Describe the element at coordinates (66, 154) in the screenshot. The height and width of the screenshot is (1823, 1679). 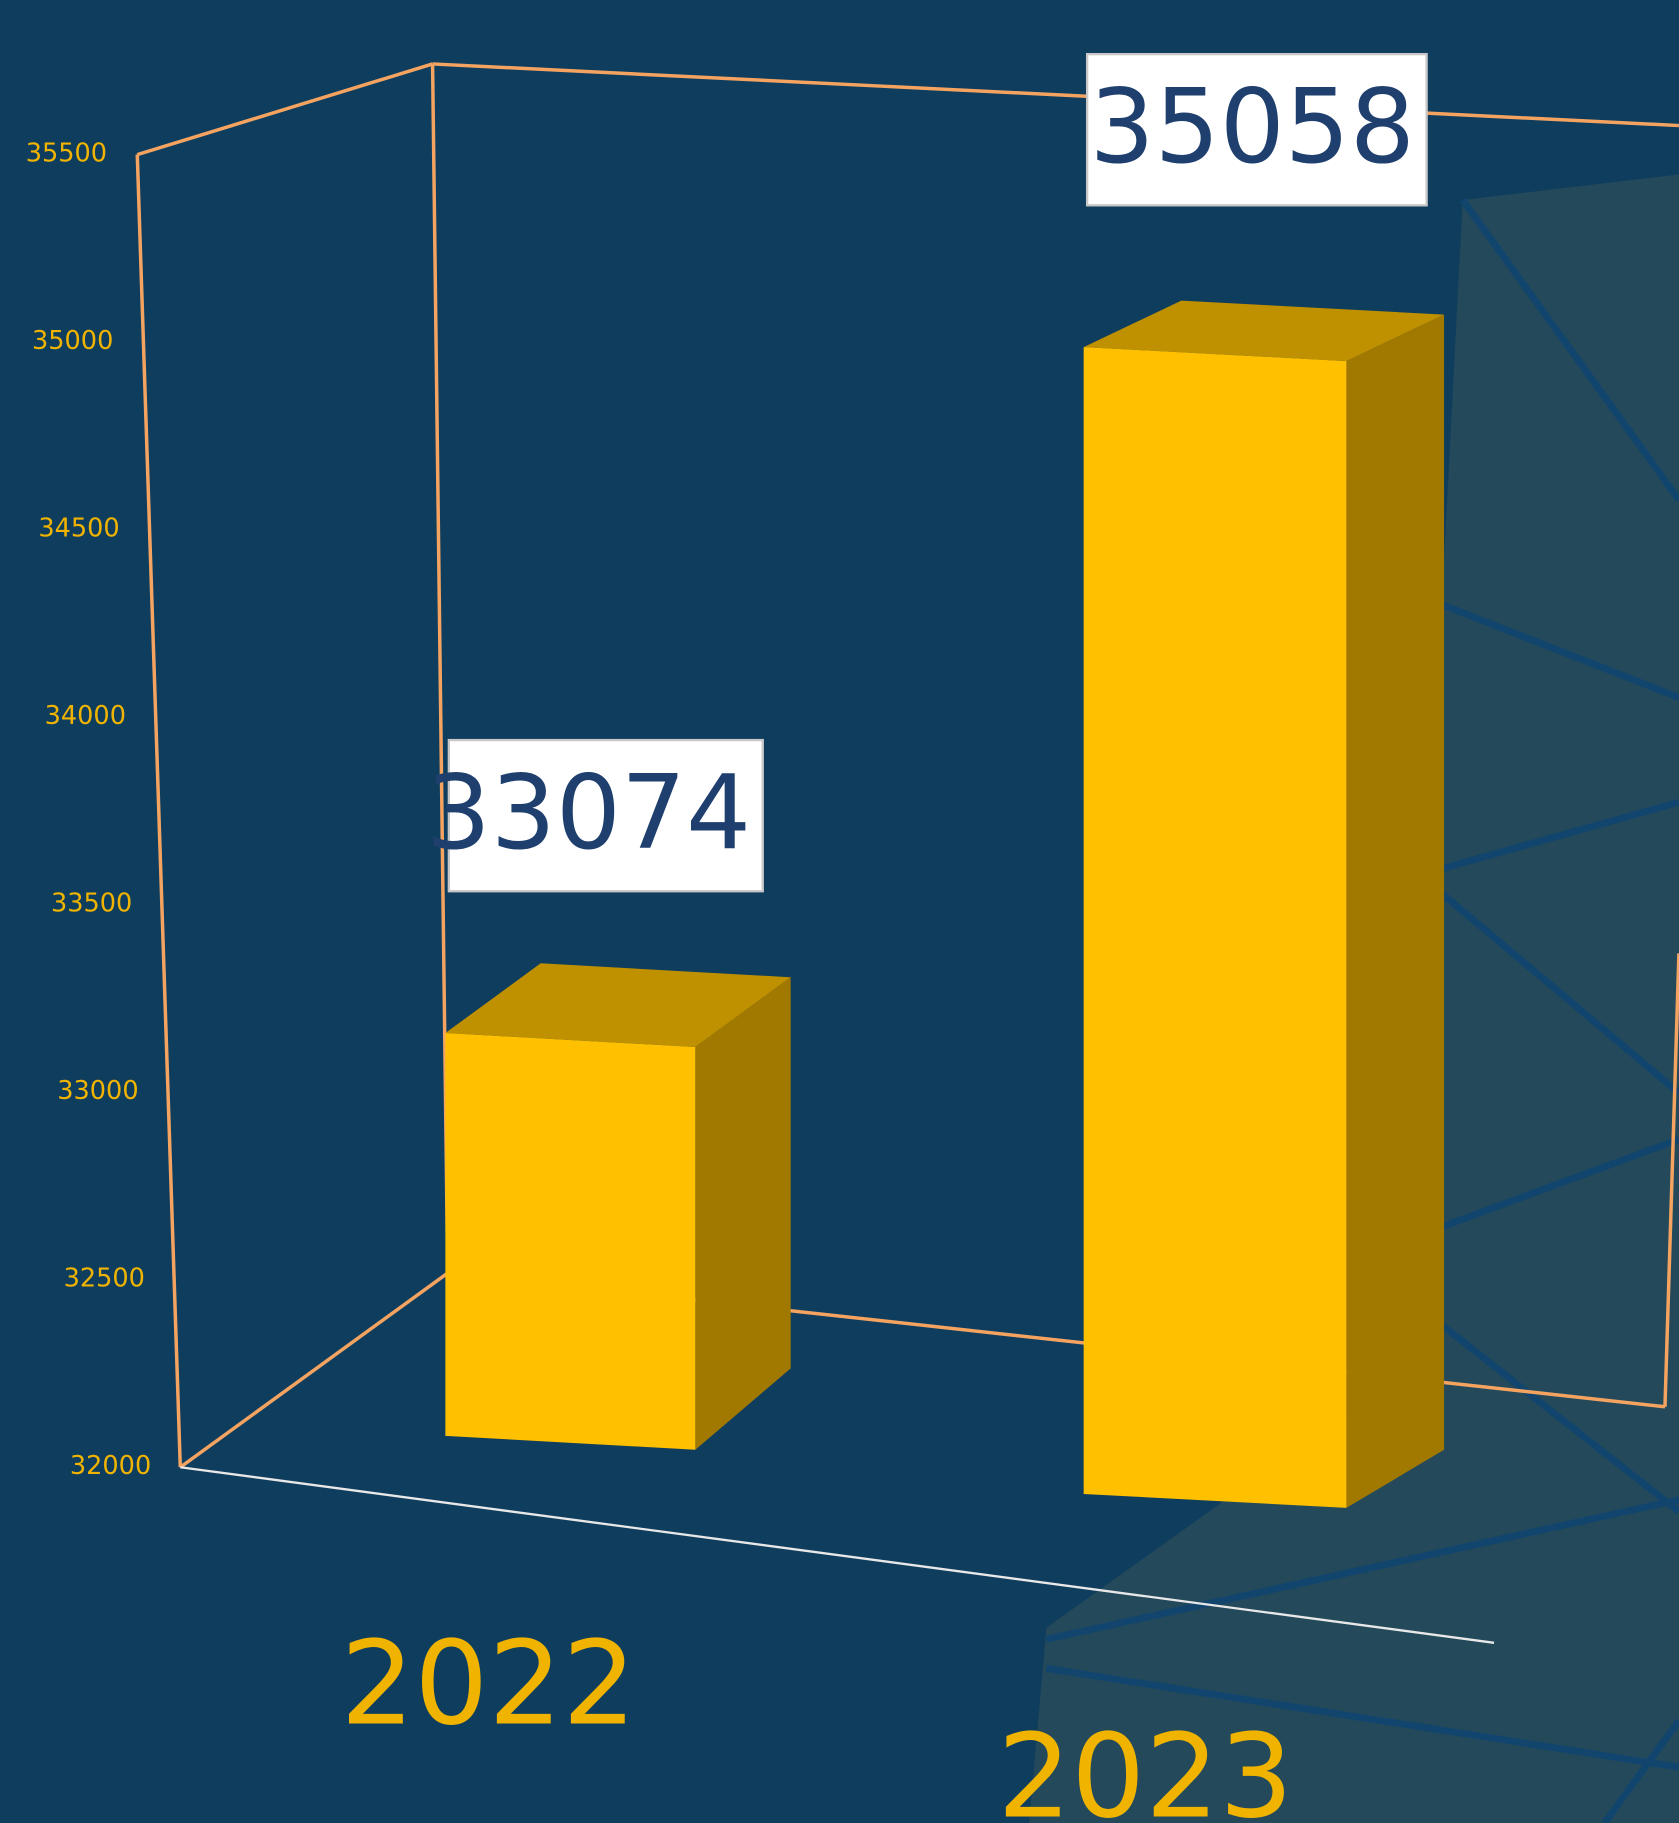
I see `y-tick-label: 35500` at that location.